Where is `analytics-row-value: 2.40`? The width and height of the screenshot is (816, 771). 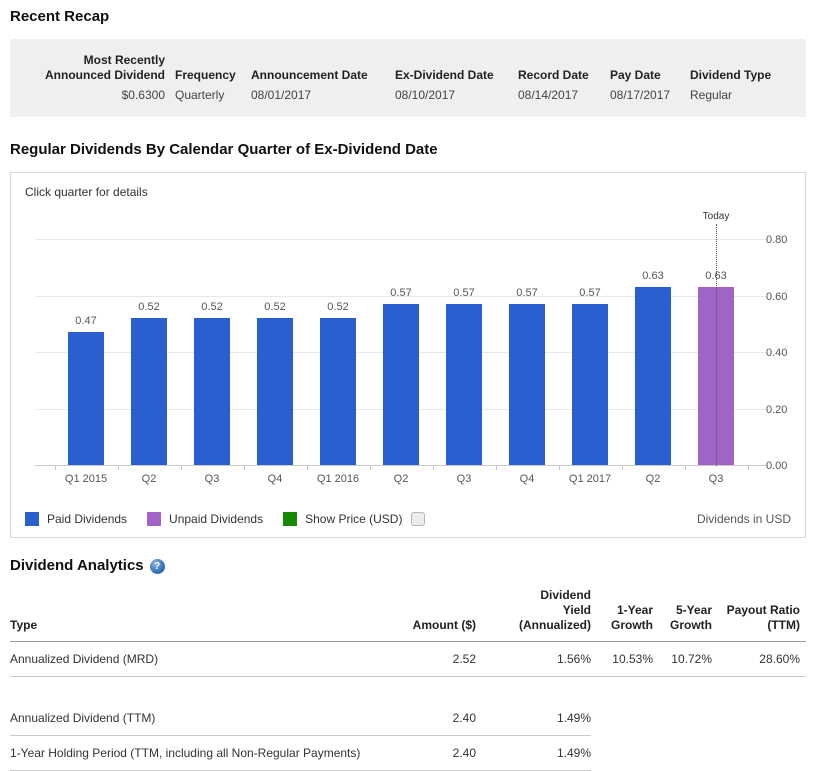 analytics-row-value: 2.40 is located at coordinates (429, 753).